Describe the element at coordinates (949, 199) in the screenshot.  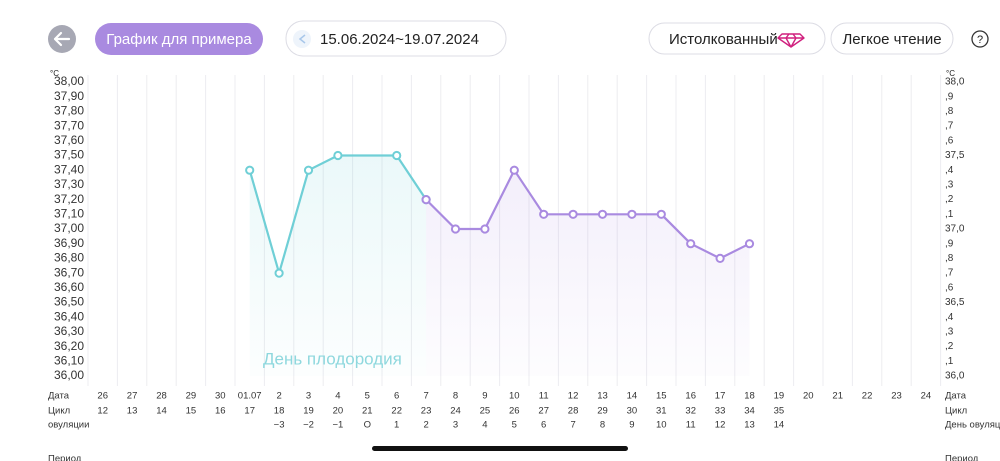
I see `y2-tick-label: ,2` at that location.